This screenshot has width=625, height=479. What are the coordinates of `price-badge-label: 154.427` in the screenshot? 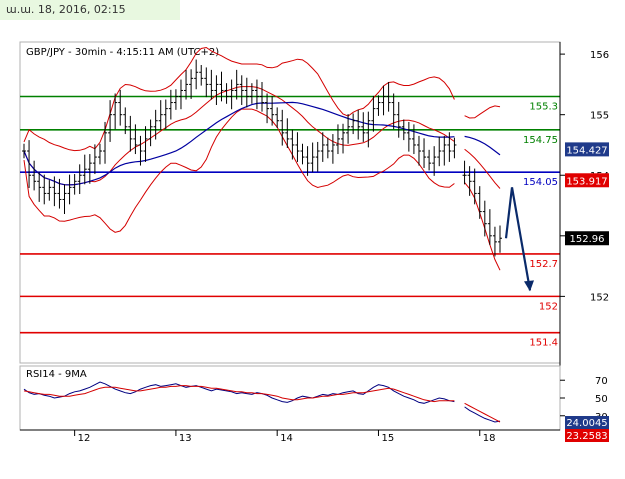 It's located at (586, 150).